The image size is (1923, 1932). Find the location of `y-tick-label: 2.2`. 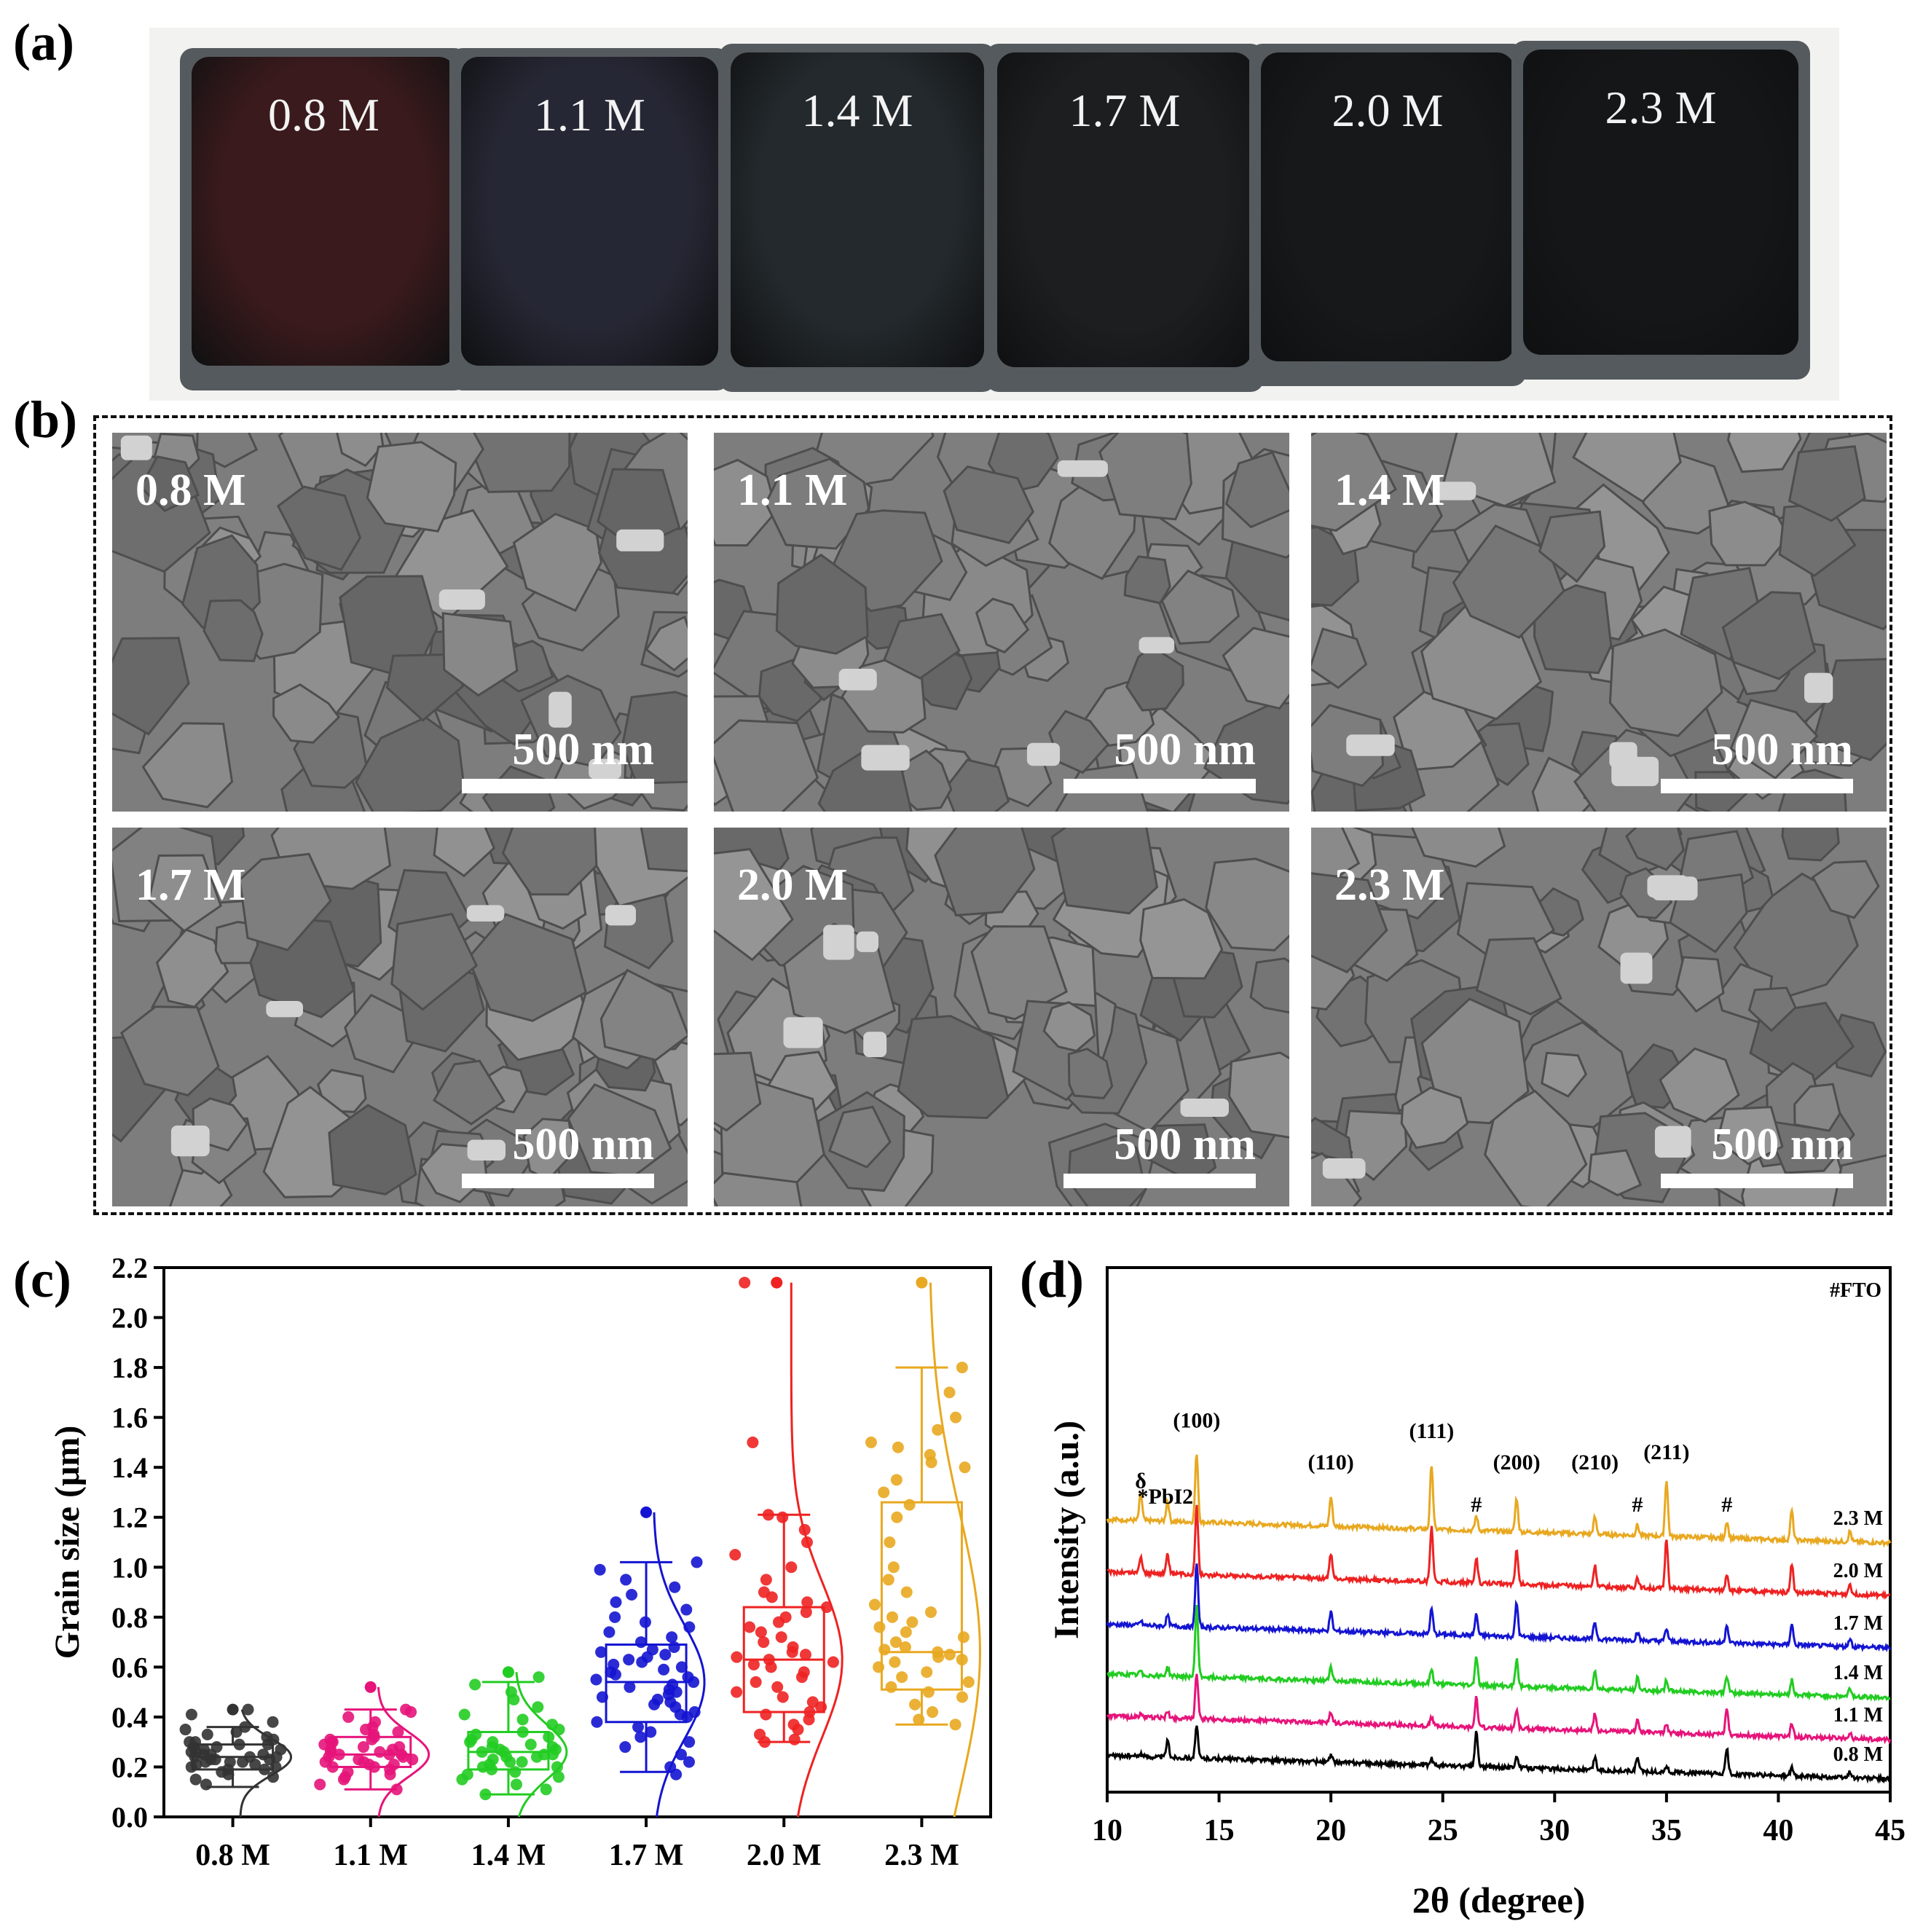

y-tick-label: 2.2 is located at coordinates (129, 1268).